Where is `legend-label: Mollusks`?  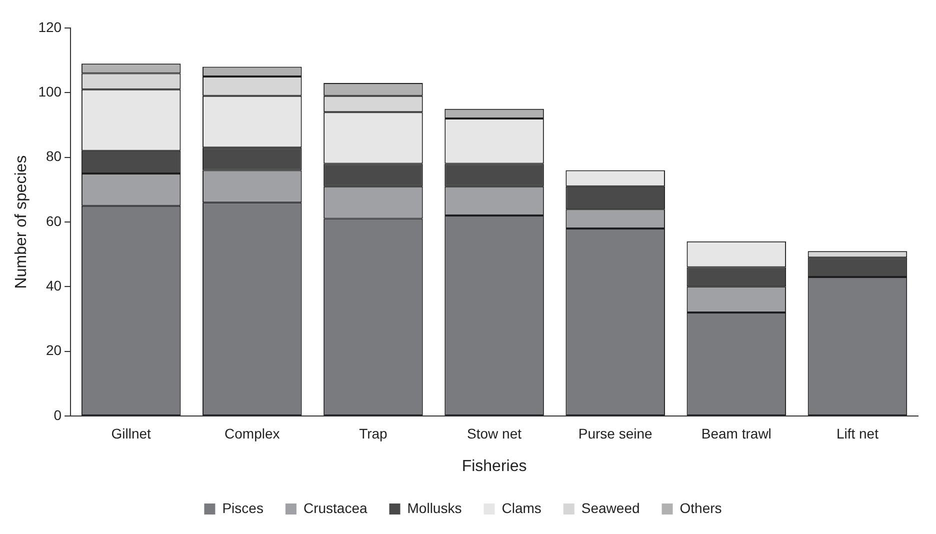
legend-label: Mollusks is located at coordinates (434, 508).